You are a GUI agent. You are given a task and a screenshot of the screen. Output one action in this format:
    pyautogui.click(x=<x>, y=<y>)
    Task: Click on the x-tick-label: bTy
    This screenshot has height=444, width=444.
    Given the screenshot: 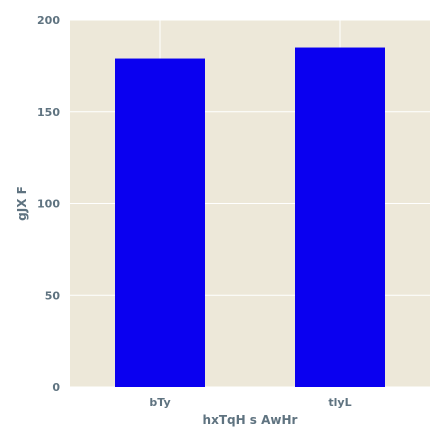 What is the action you would take?
    pyautogui.click(x=159, y=402)
    